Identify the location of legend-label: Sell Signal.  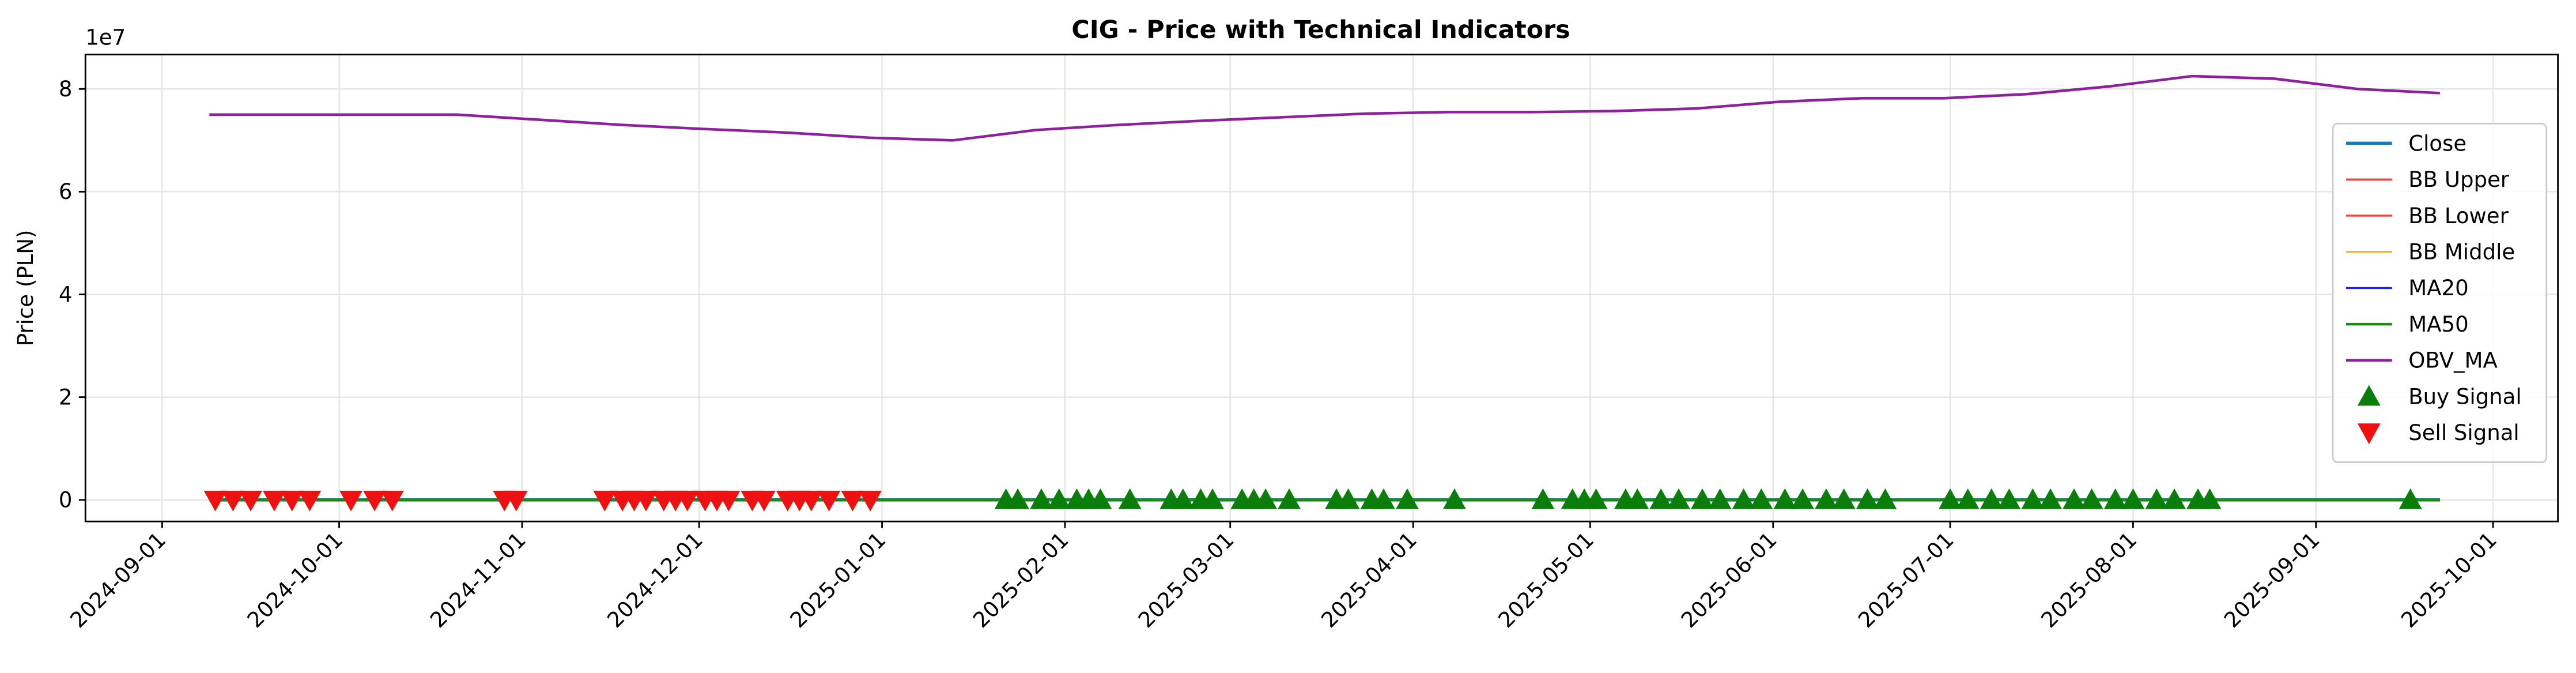
(2463, 432).